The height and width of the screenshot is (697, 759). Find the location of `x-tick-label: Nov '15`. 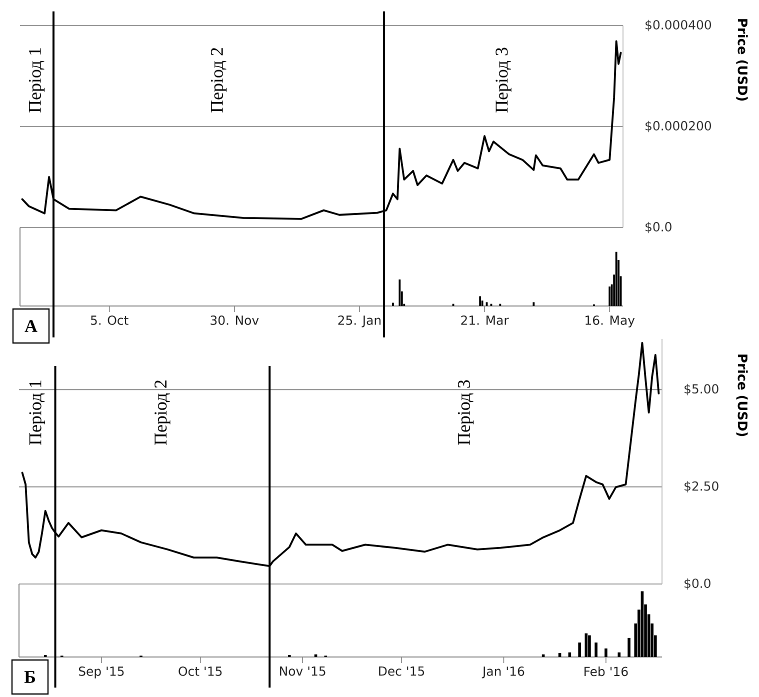

x-tick-label: Nov '15 is located at coordinates (303, 671).